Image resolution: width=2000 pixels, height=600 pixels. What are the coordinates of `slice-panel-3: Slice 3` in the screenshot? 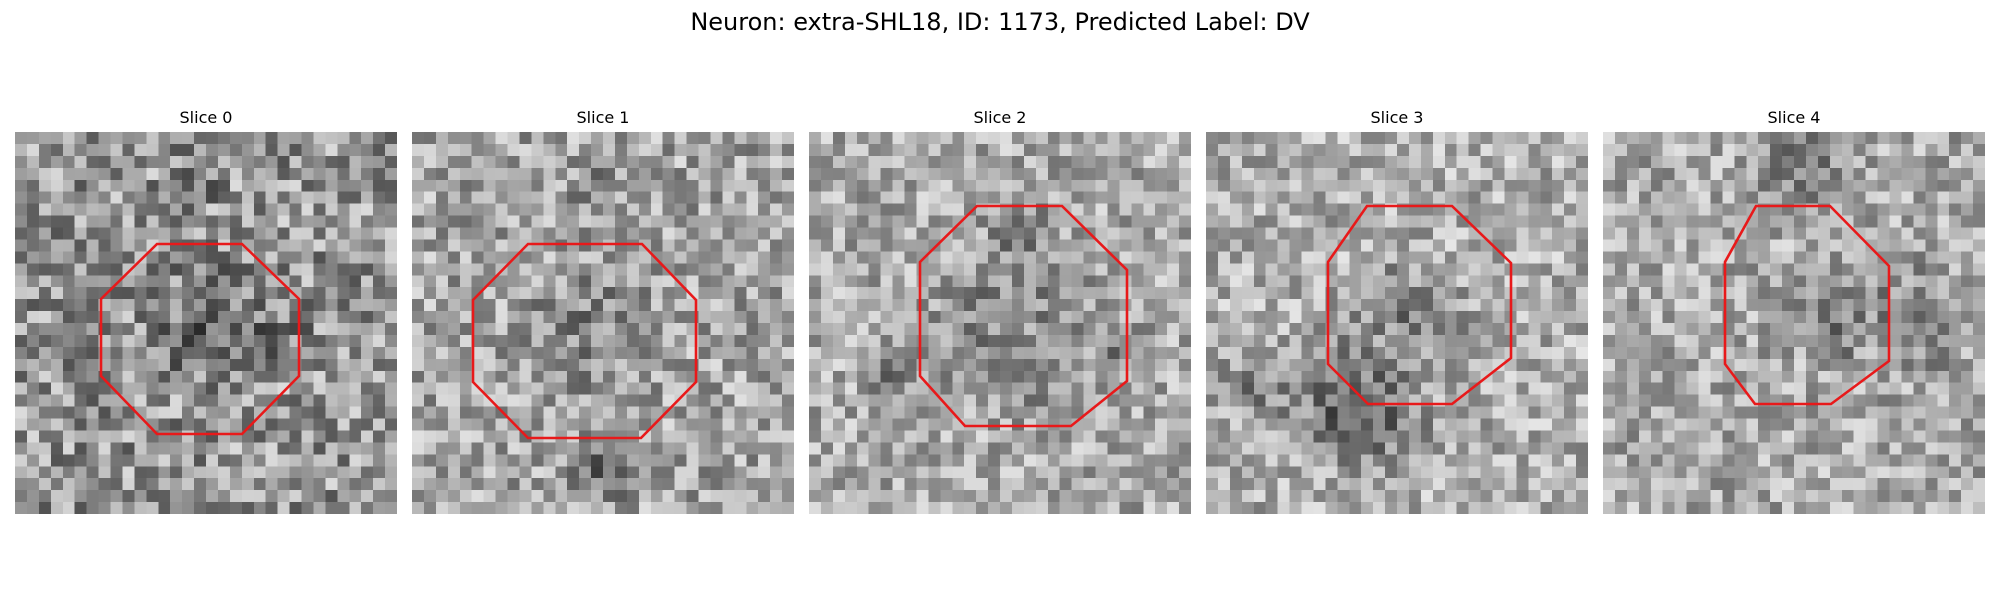 It's located at (1397, 311).